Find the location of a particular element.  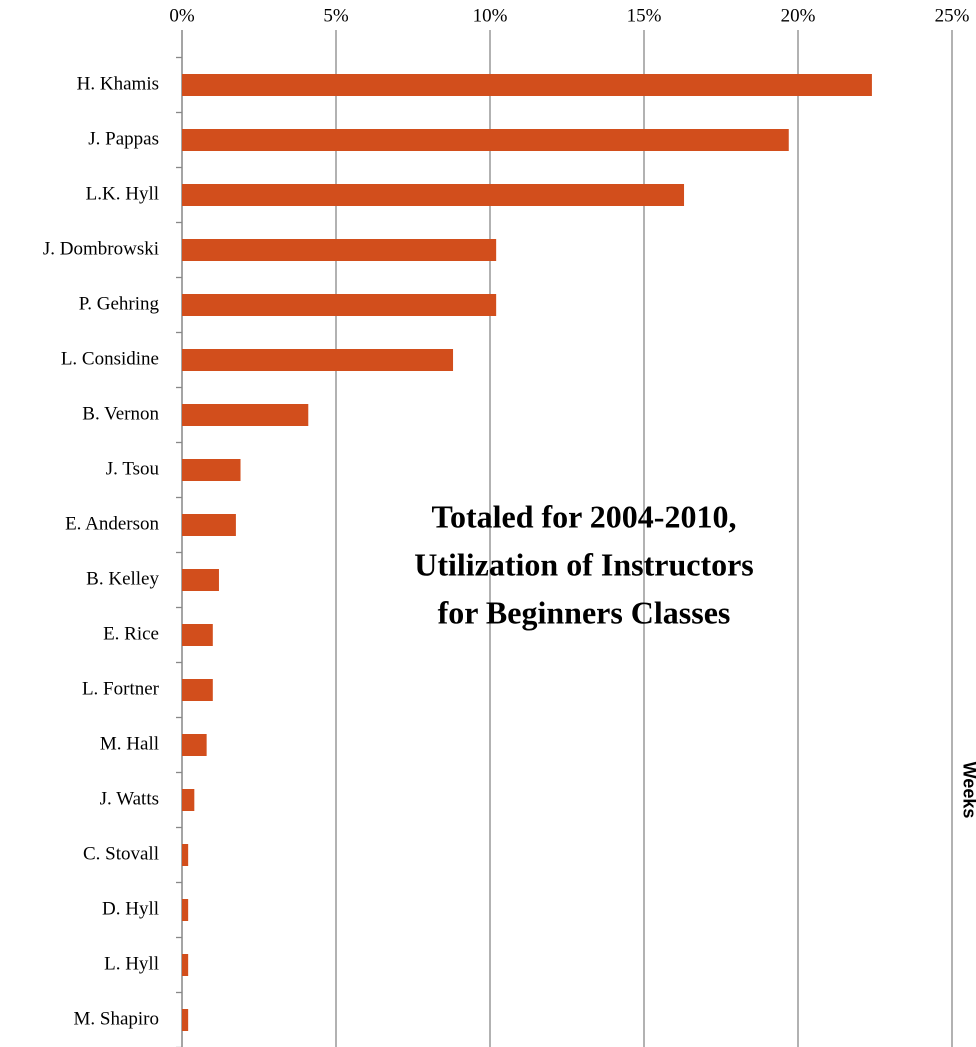

y-tick-label: L.K. Hyll is located at coordinates (122, 193).